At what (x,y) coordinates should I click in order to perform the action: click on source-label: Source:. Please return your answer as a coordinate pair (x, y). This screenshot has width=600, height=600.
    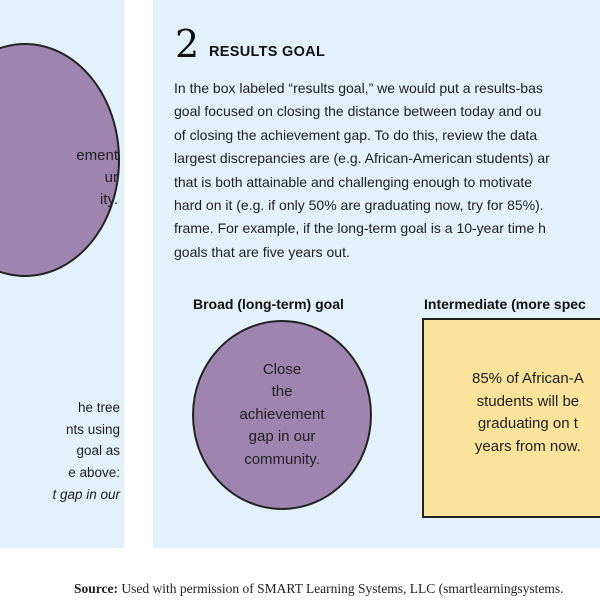
    Looking at the image, I should click on (96, 588).